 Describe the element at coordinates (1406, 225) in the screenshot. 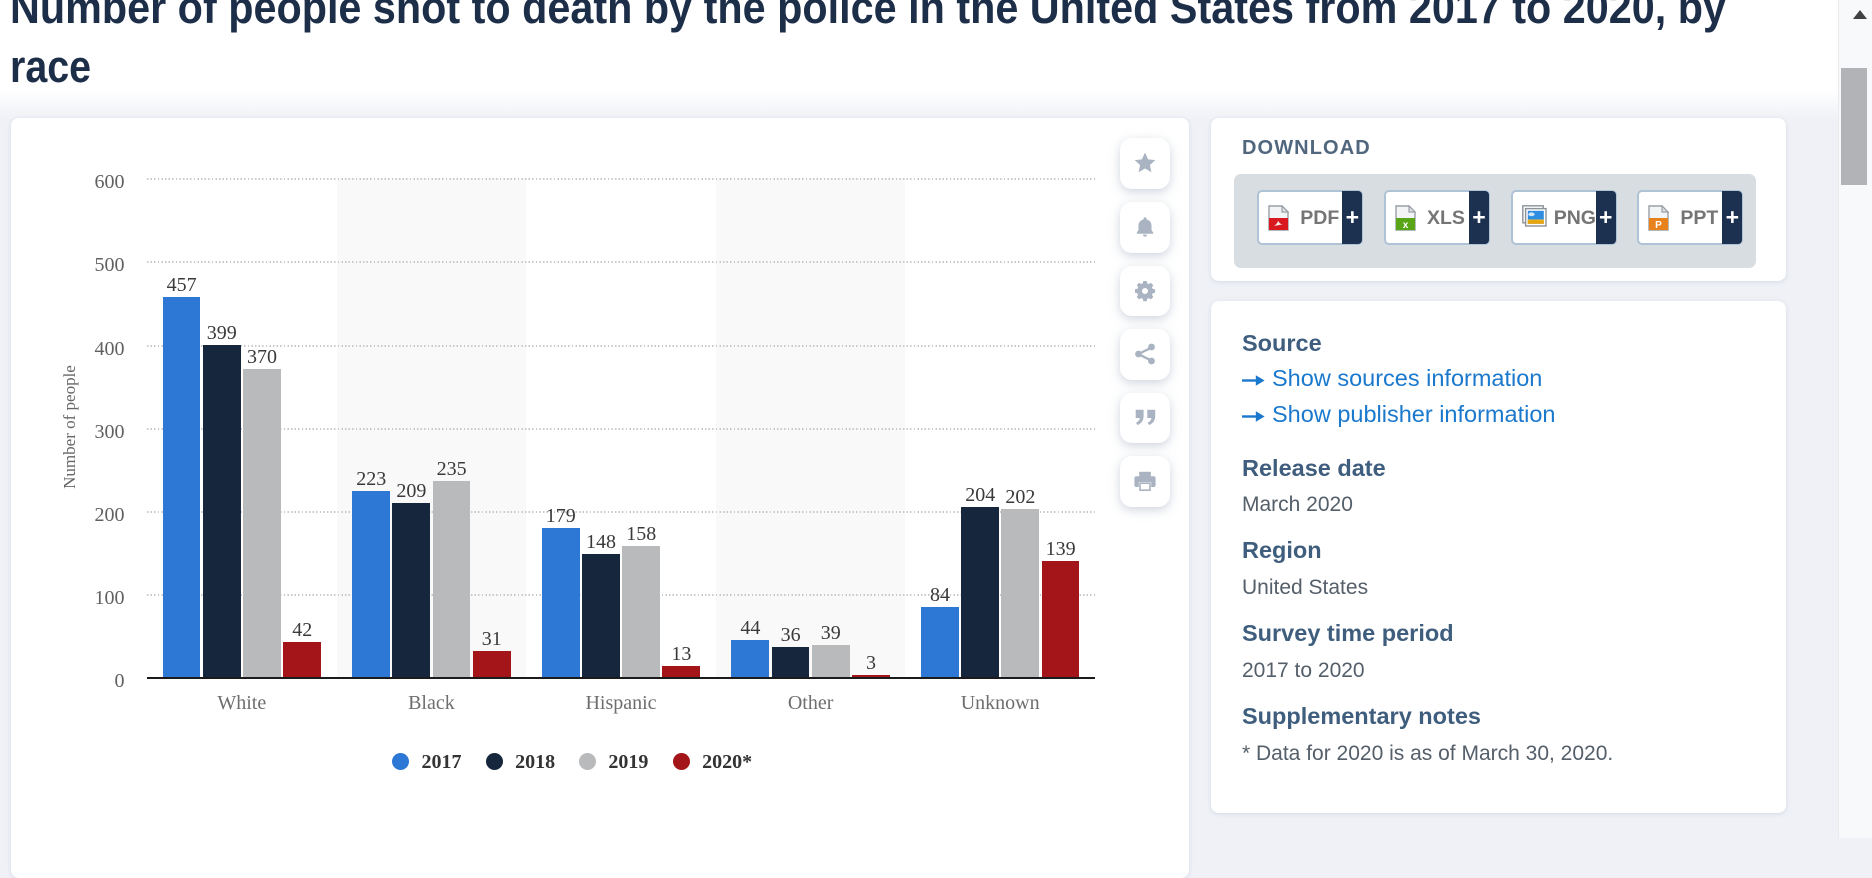

I see `svg-text: x` at that location.